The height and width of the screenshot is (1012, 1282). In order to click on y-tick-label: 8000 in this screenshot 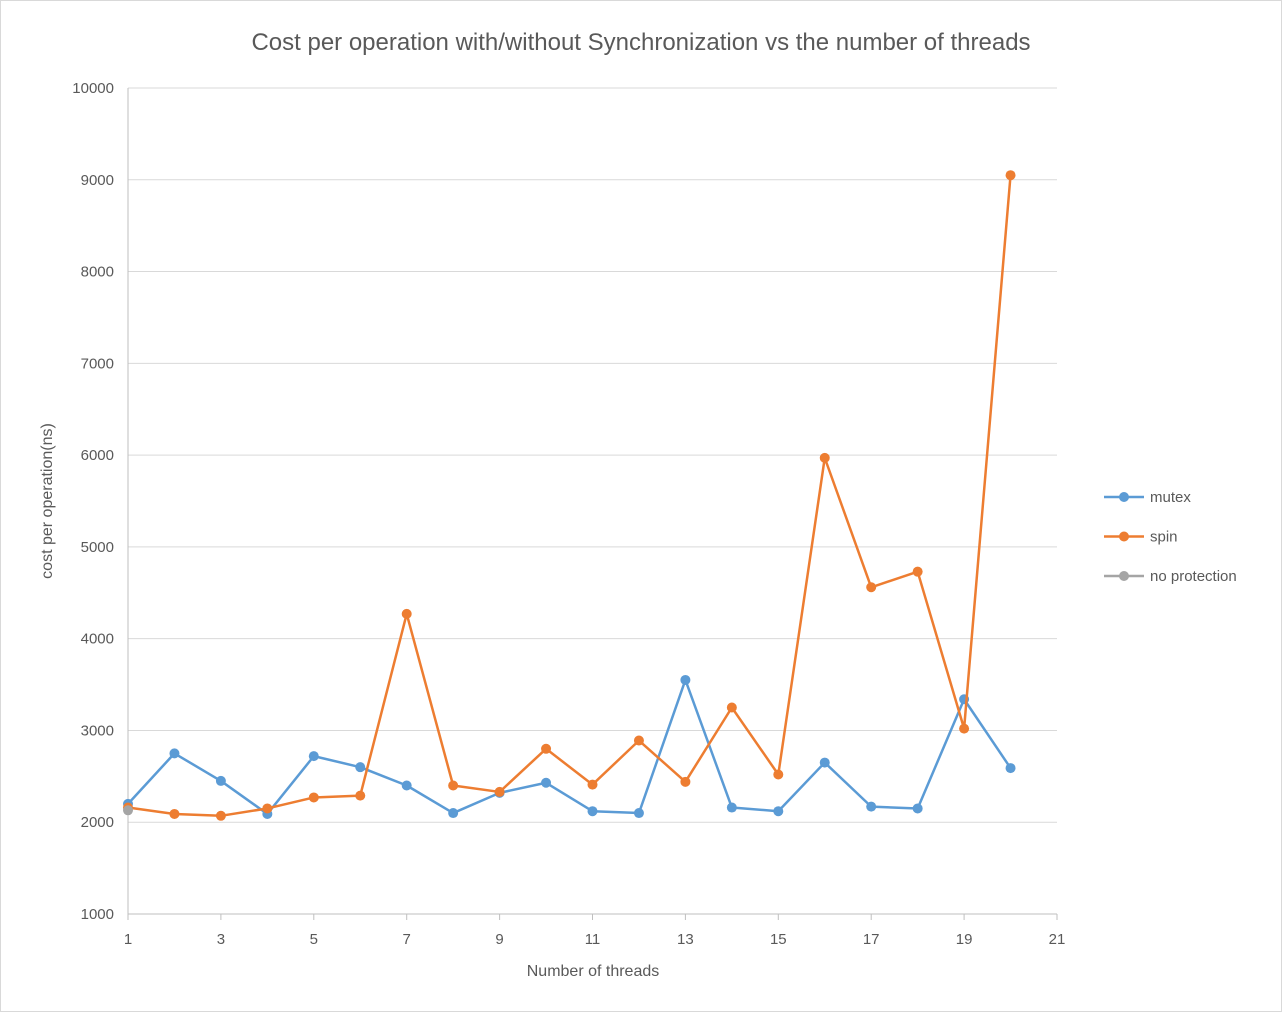, I will do `click(97, 272)`.